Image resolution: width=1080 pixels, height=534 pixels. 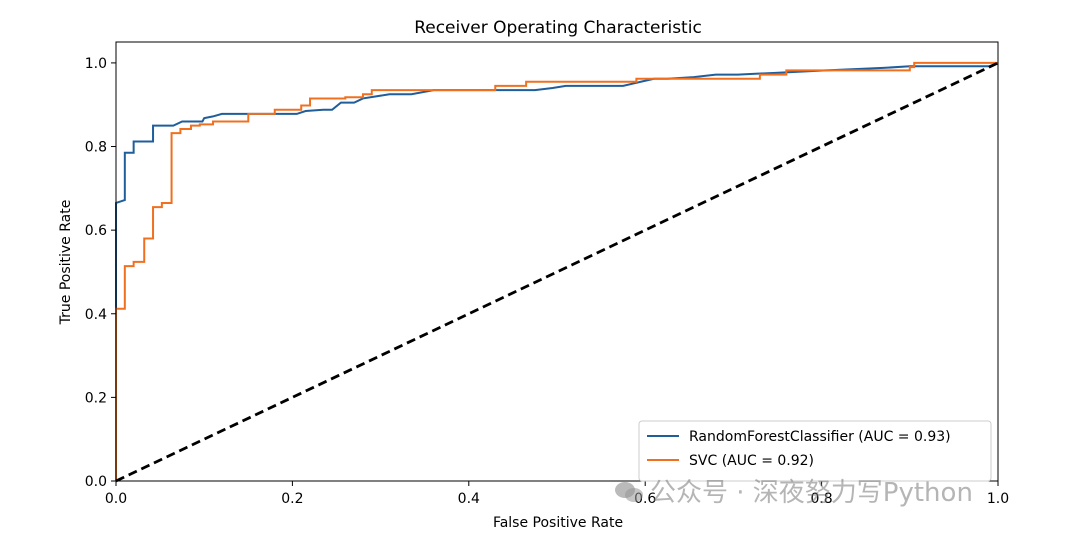 What do you see at coordinates (469, 499) in the screenshot?
I see `x-tick-label: 0.4` at bounding box center [469, 499].